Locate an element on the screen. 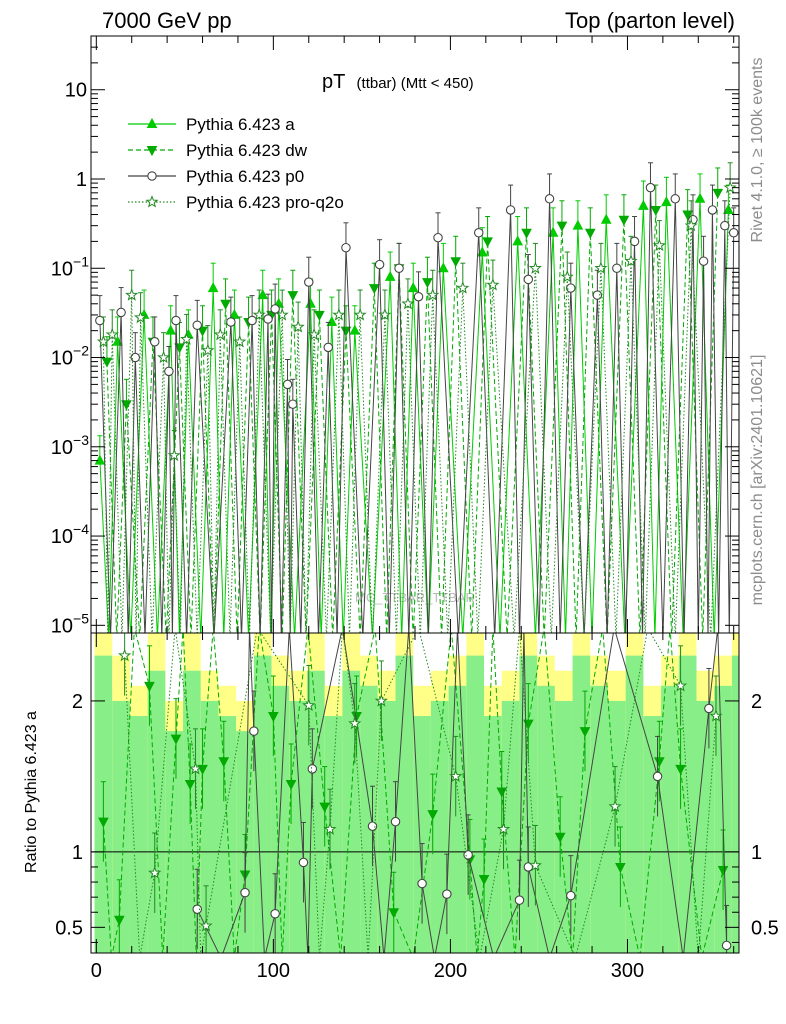 The width and height of the screenshot is (786, 1024). y-tick-label: 10⁻³ is located at coordinates (70, 445).